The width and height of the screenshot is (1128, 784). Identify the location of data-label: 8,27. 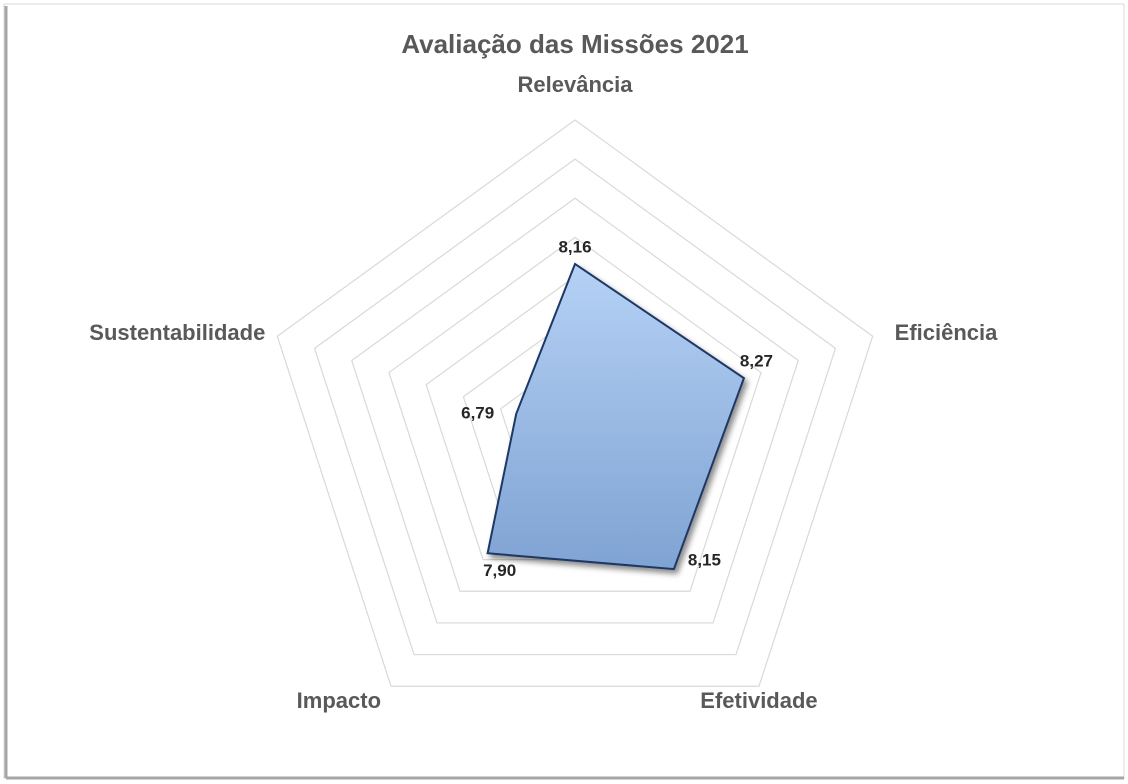
(756, 361).